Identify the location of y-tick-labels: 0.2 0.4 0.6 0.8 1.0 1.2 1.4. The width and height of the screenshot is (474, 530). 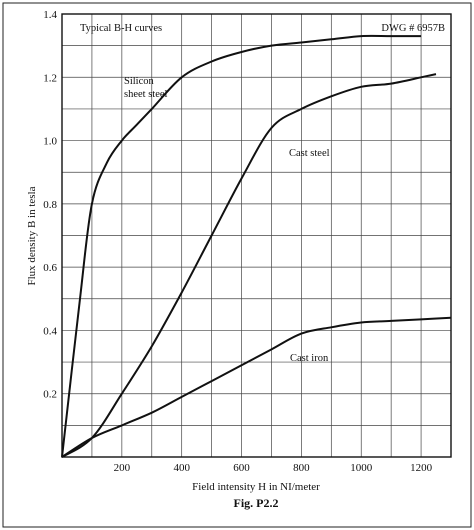
(50, 205).